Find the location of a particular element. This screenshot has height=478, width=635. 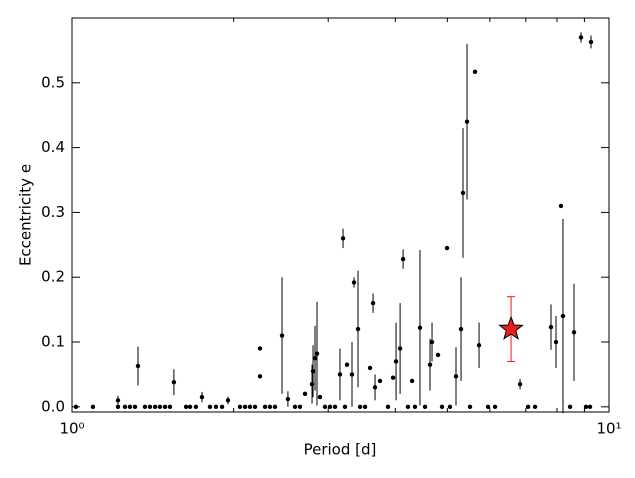

y-axis-label: Eccentricity e is located at coordinates (26, 215).